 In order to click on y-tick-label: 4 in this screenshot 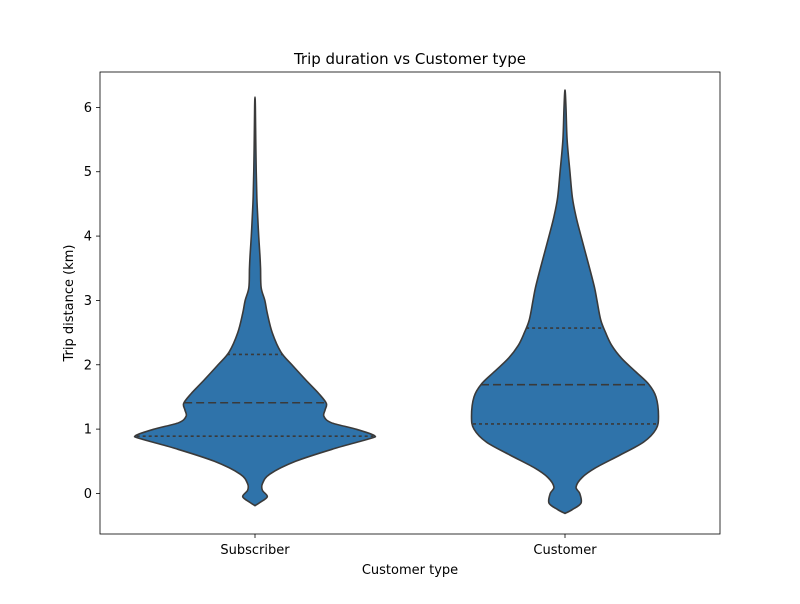, I will do `click(88, 237)`.